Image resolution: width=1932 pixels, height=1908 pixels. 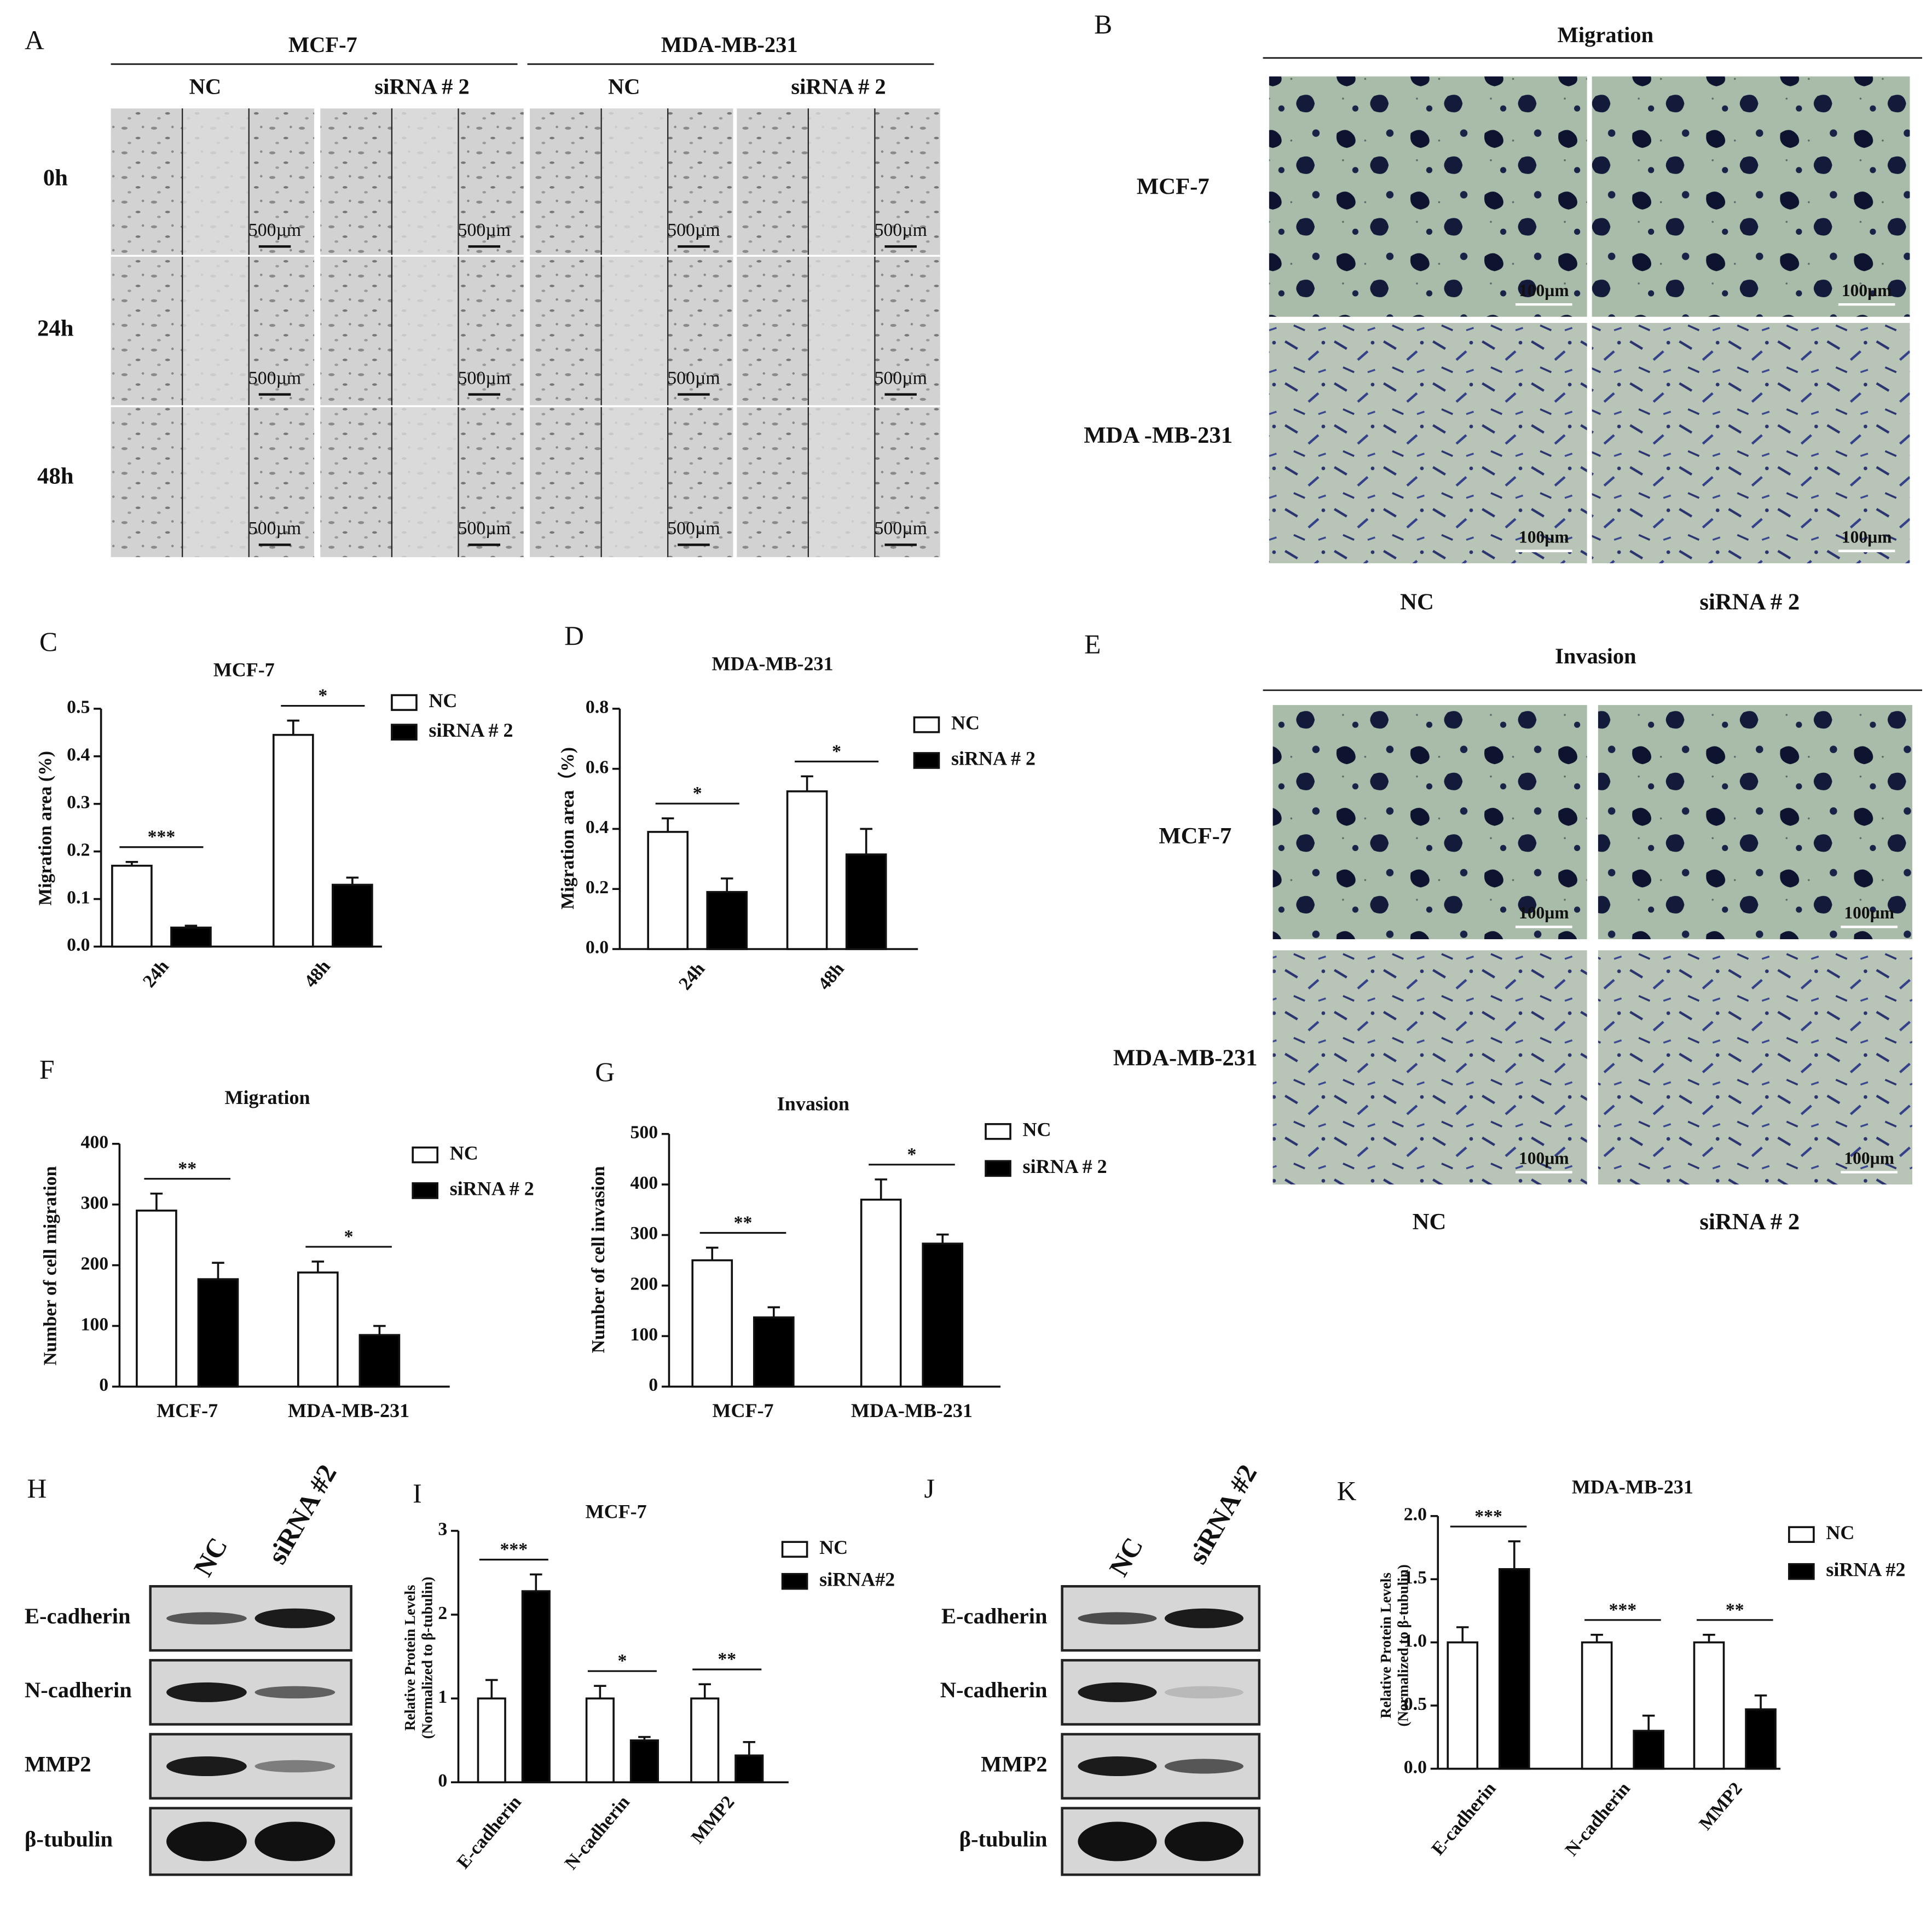 What do you see at coordinates (78, 707) in the screenshot?
I see `y-tick-label: 0.5` at bounding box center [78, 707].